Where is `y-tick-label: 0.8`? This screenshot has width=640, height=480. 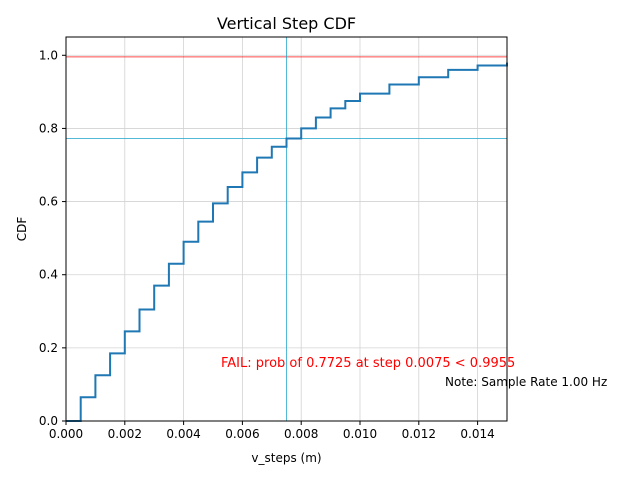 y-tick-label: 0.8 is located at coordinates (48, 128).